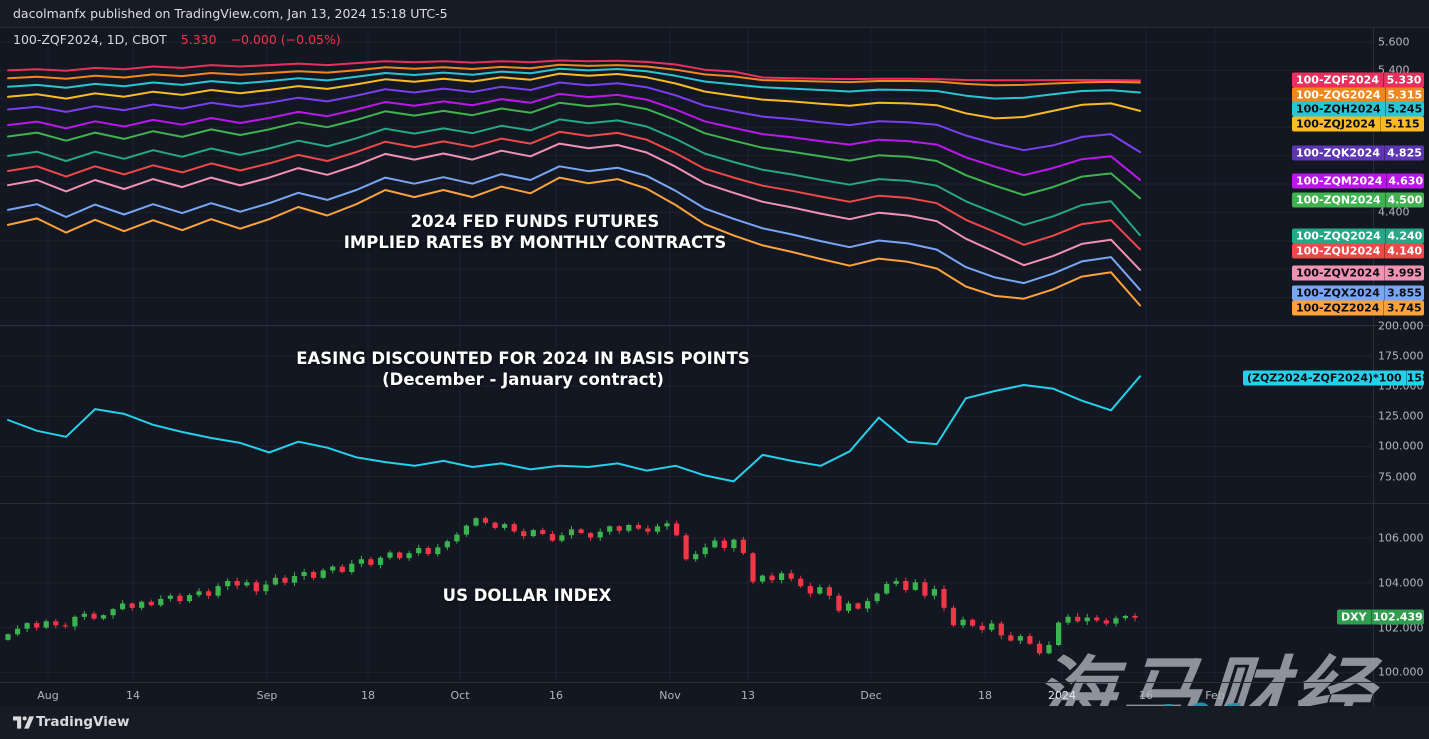 The image size is (1429, 739). I want to click on price-tick-label: 4.400, so click(1394, 212).